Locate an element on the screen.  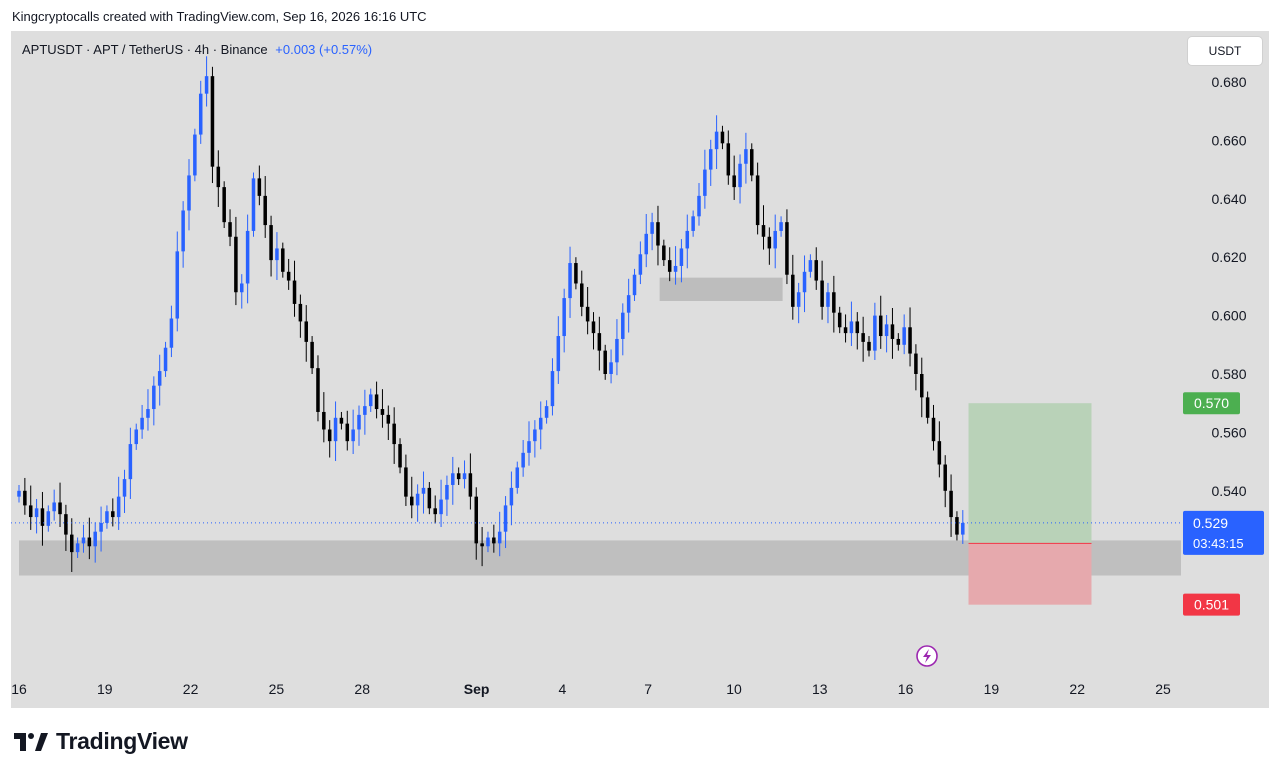
current-price-badge is located at coordinates (1223, 532).